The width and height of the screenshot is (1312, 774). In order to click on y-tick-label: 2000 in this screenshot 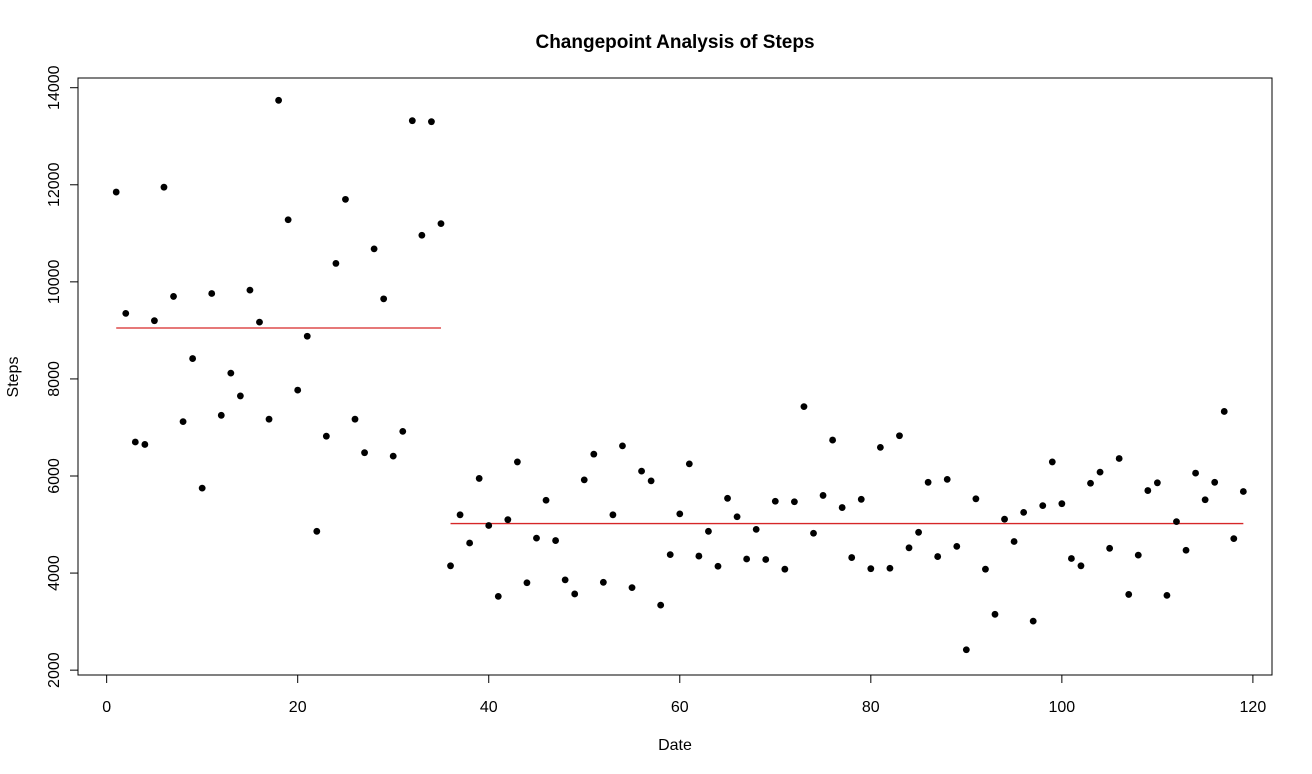, I will do `click(54, 670)`.